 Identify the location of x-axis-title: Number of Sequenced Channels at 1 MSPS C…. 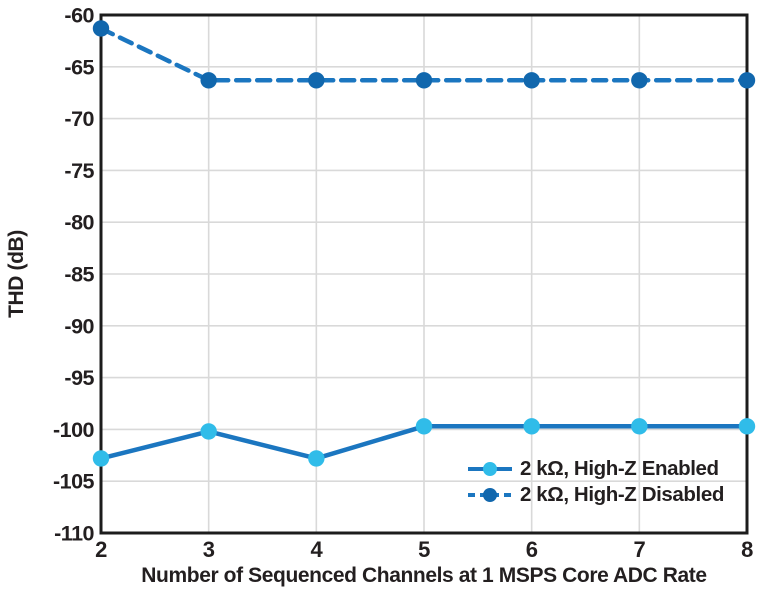
(424, 575).